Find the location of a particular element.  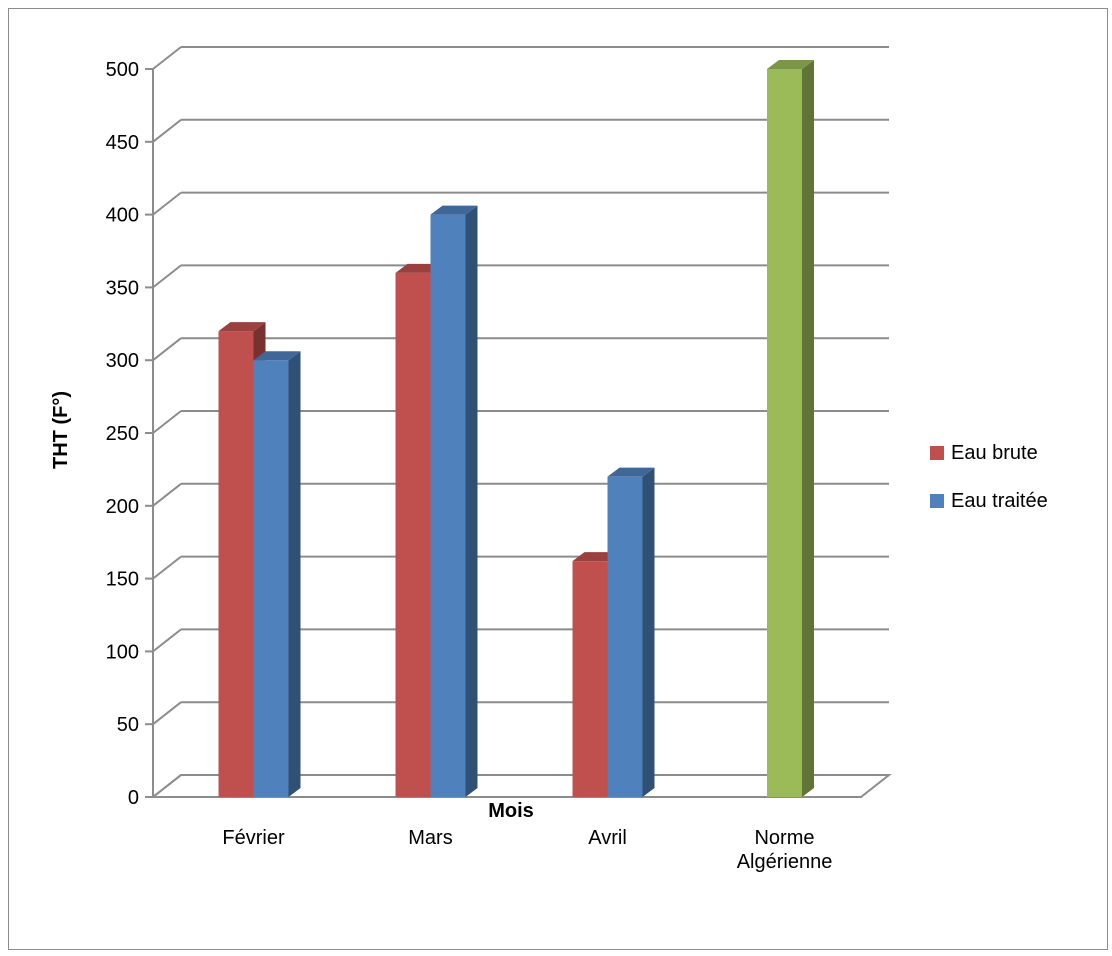

y-tick-label: 250 is located at coordinates (122, 434).